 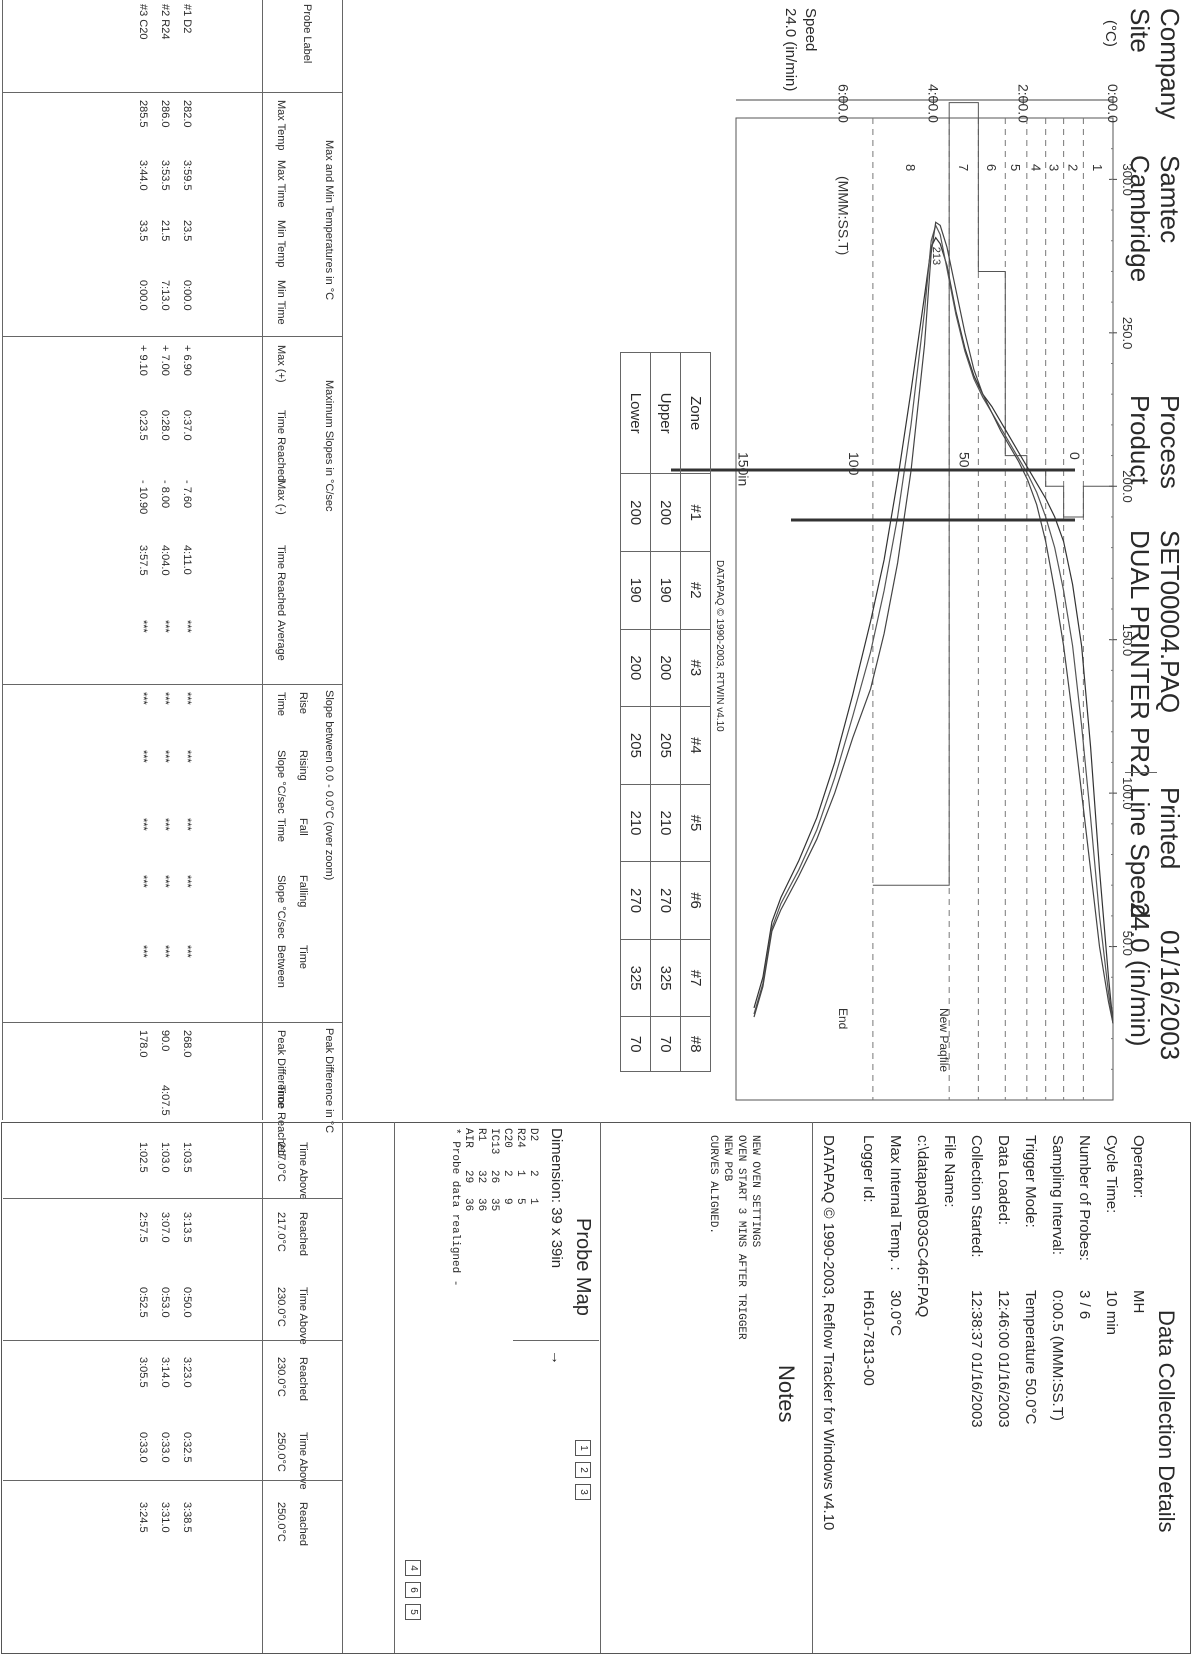 What do you see at coordinates (143, 560) in the screenshot?
I see `results-cell: 3:57.5` at bounding box center [143, 560].